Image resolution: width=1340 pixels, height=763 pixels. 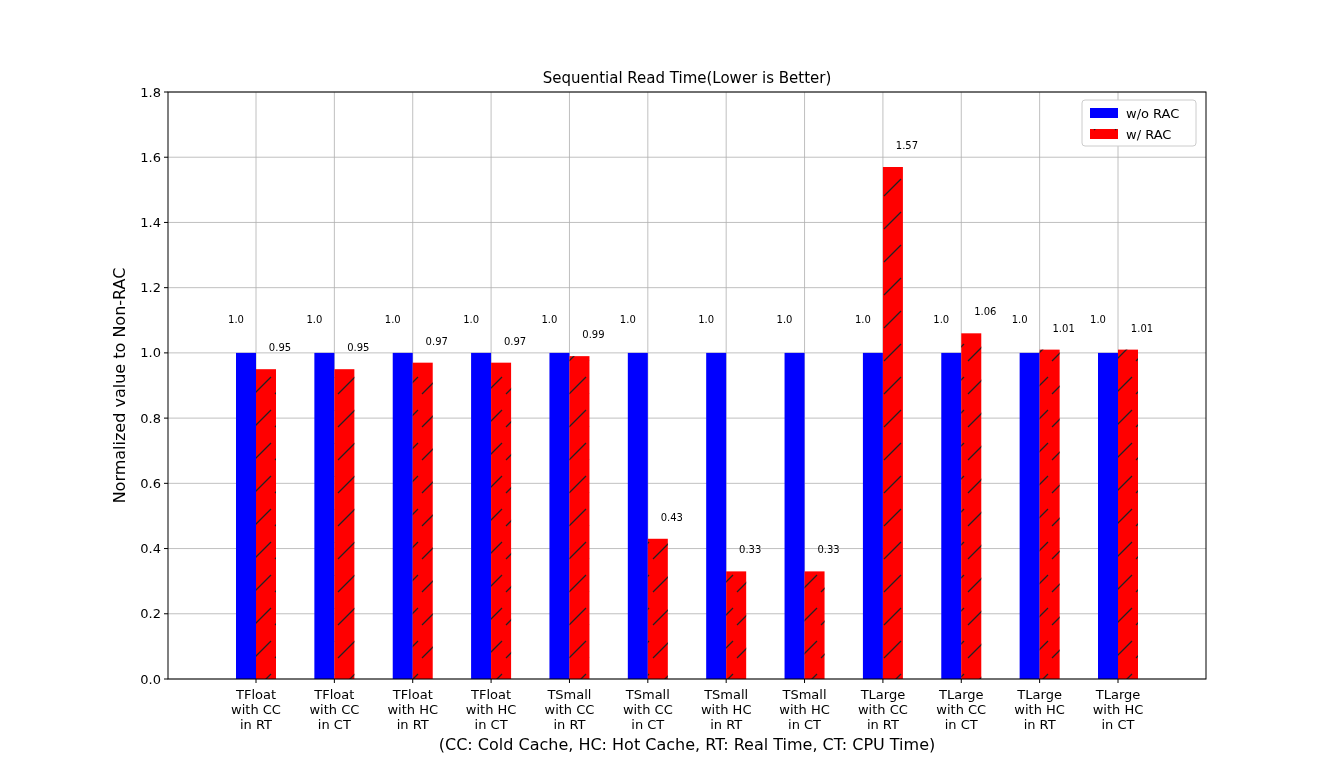 I want to click on y-tick-label: 1.8, so click(x=150, y=92).